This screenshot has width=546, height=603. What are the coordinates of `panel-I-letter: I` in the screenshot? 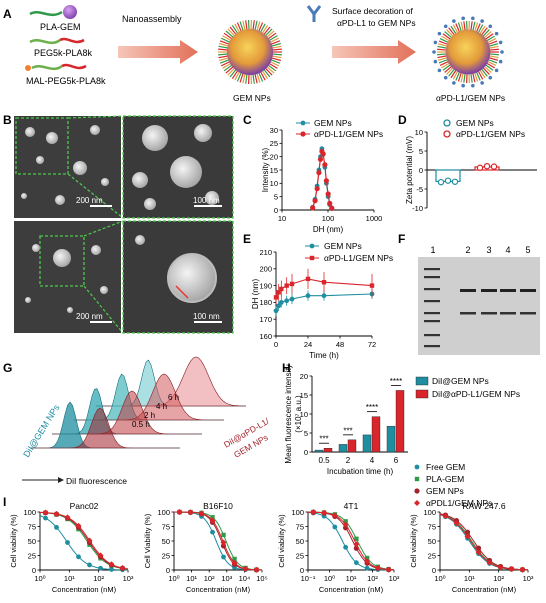 It's located at (4, 502).